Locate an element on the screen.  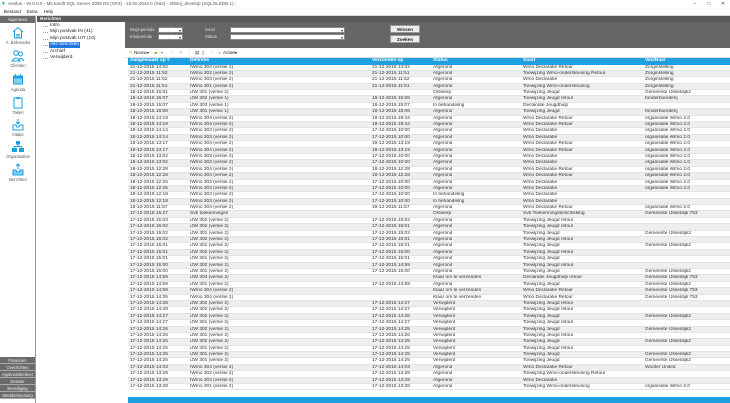
actions-button: Acties is located at coordinates (229, 52).